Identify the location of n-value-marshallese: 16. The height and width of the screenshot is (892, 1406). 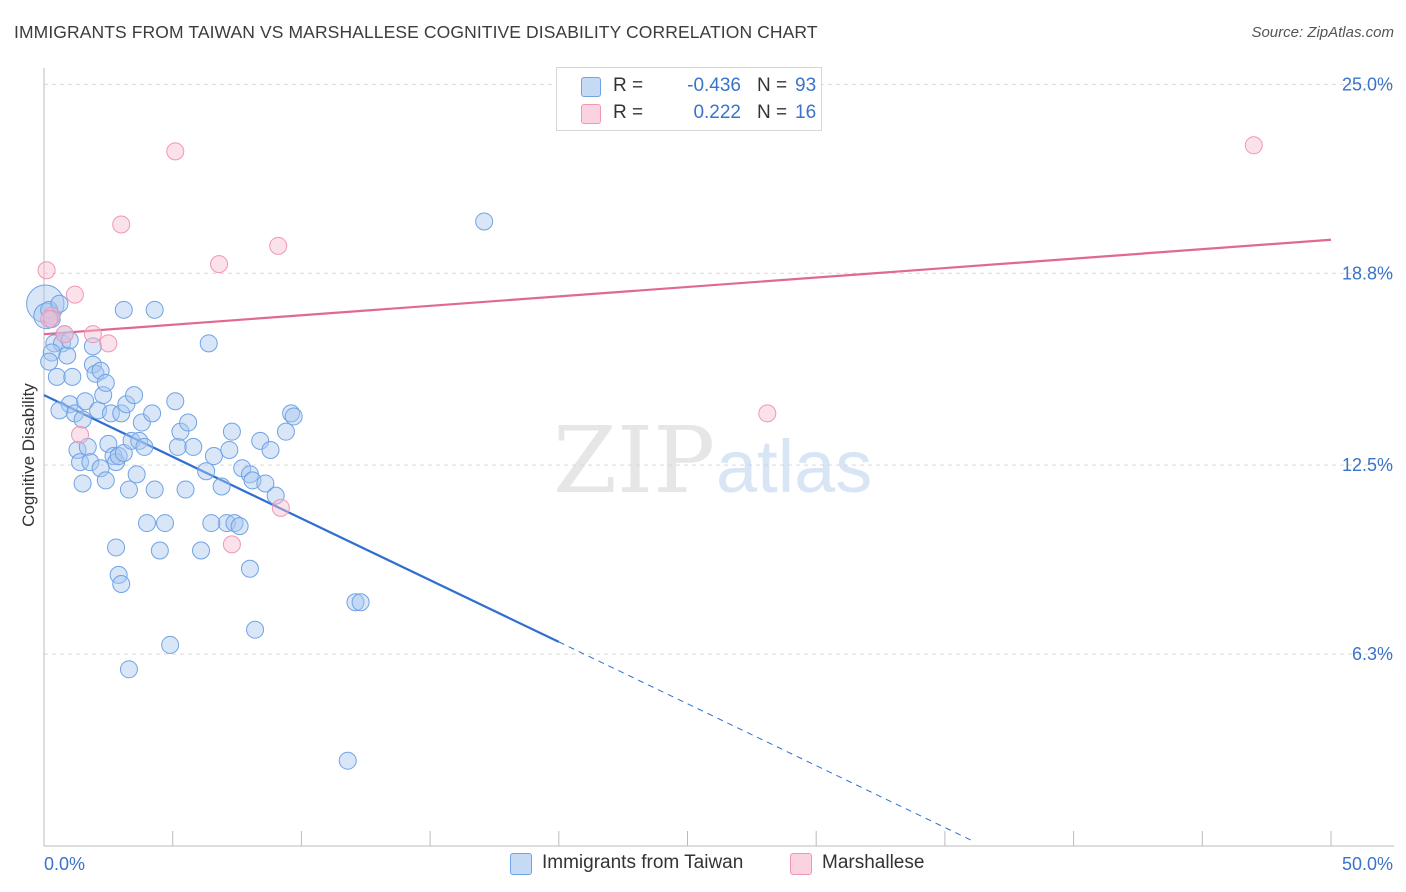
(806, 112).